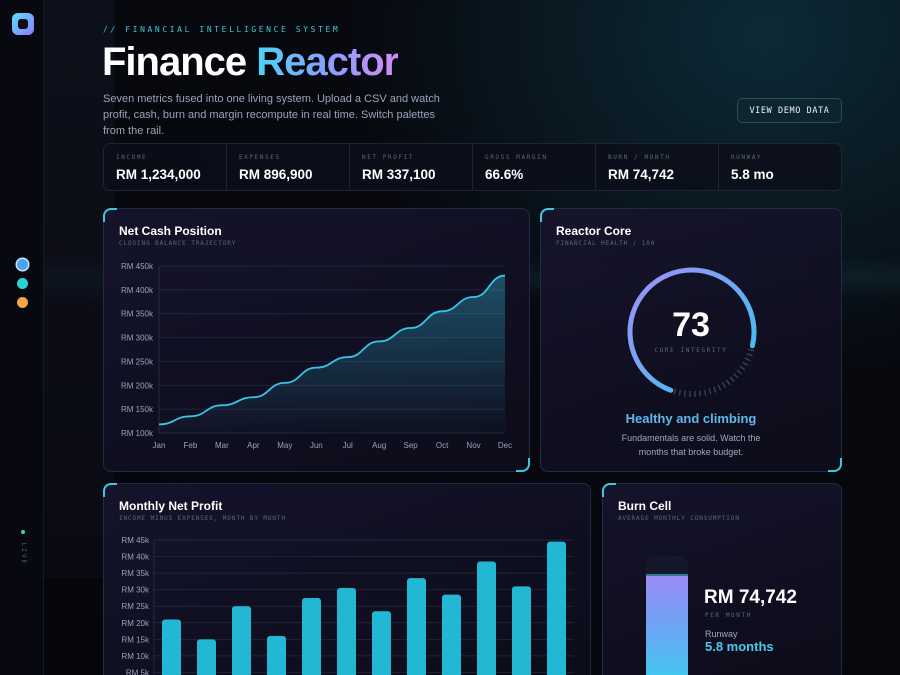  What do you see at coordinates (260, 157) in the screenshot?
I see `stat-label: EXPENSES` at bounding box center [260, 157].